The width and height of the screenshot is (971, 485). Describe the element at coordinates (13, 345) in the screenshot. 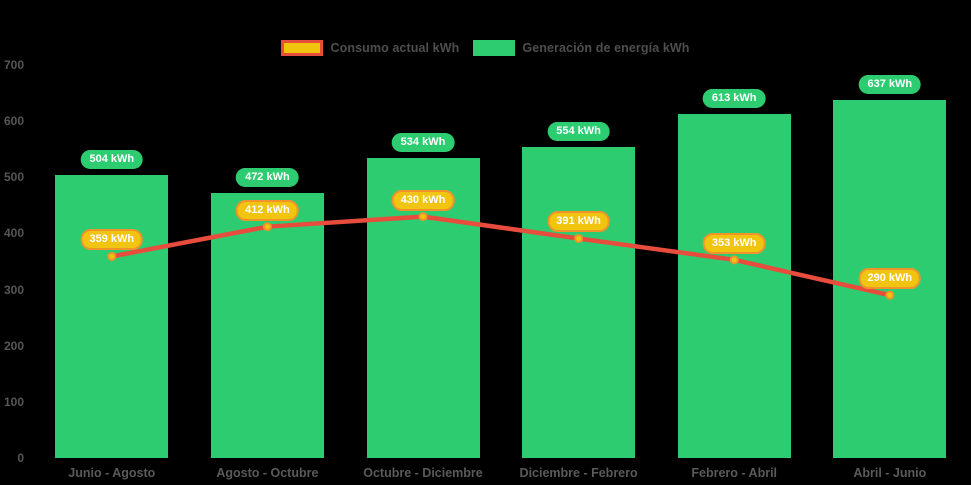

I see `y-axis-tick-label: 200` at that location.